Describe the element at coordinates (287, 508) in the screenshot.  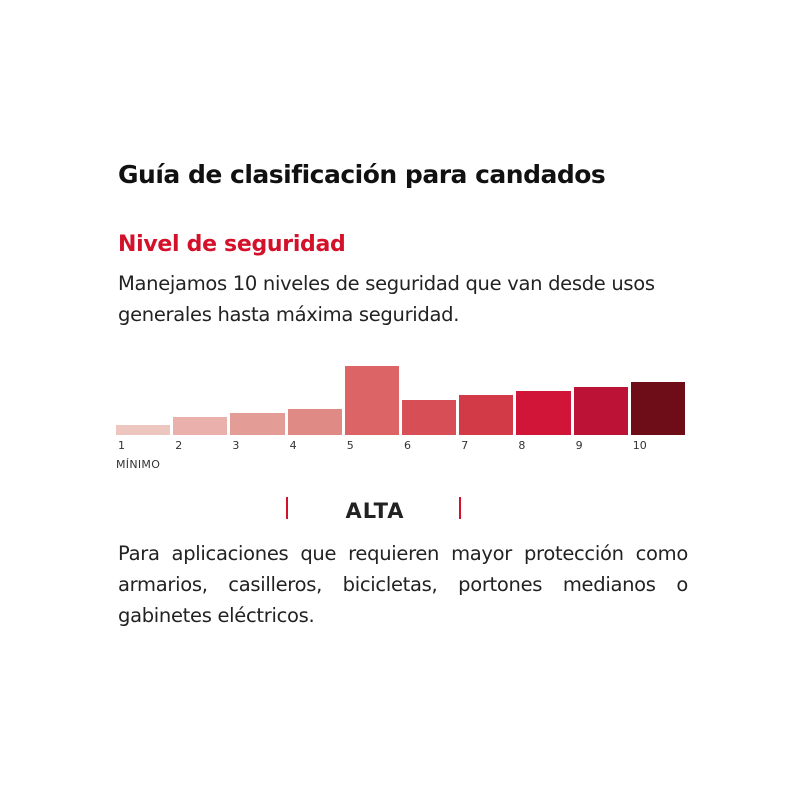
I see `level-marker-left` at that location.